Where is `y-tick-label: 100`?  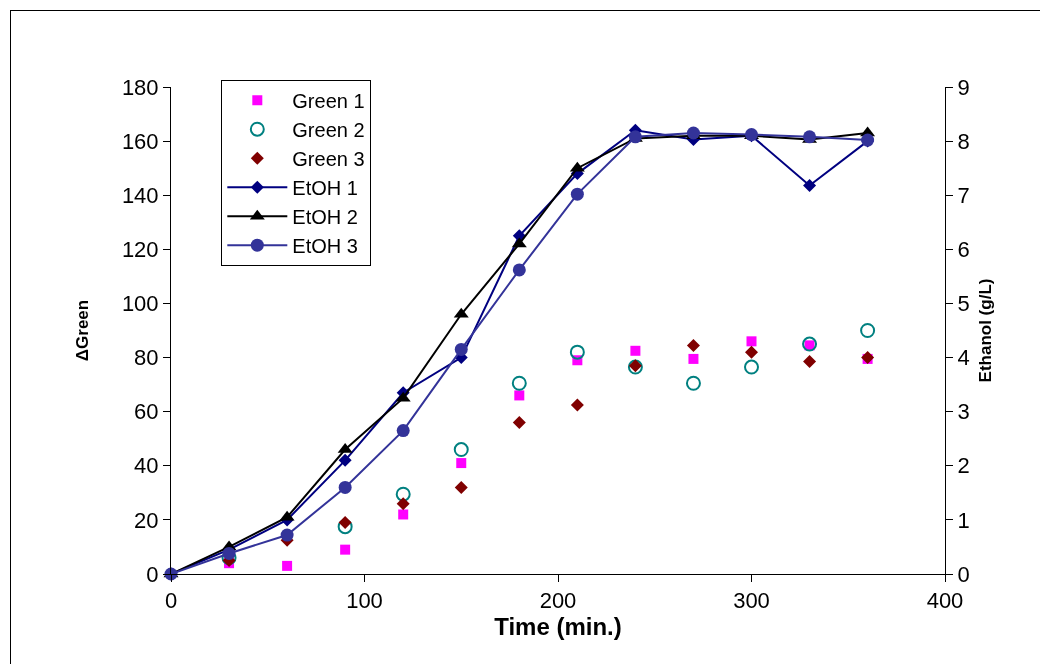 y-tick-label: 100 is located at coordinates (140, 304).